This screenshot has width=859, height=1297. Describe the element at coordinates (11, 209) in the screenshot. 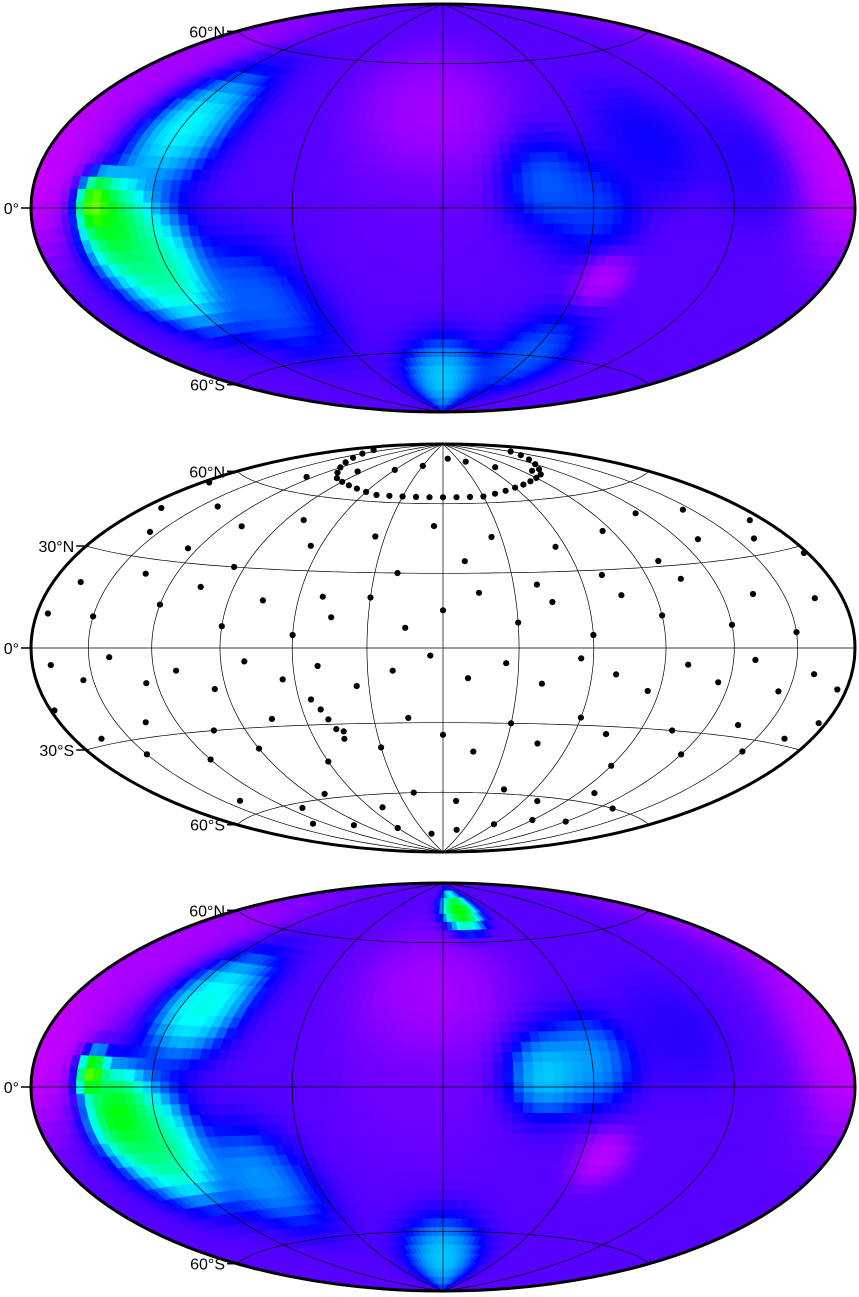

I see `lat-label: 0°` at that location.